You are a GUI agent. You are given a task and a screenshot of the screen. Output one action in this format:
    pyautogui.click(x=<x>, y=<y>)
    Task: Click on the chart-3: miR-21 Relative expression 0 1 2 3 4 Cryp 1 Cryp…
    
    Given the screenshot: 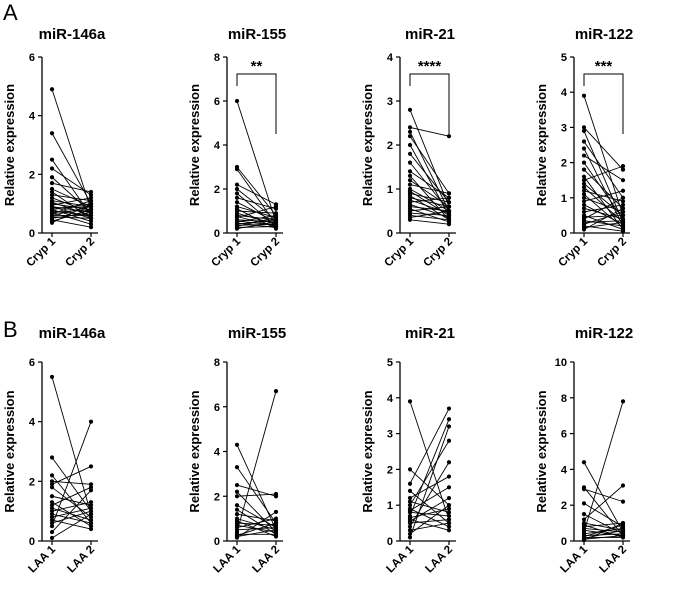 What is the action you would take?
    pyautogui.click(x=408, y=147)
    